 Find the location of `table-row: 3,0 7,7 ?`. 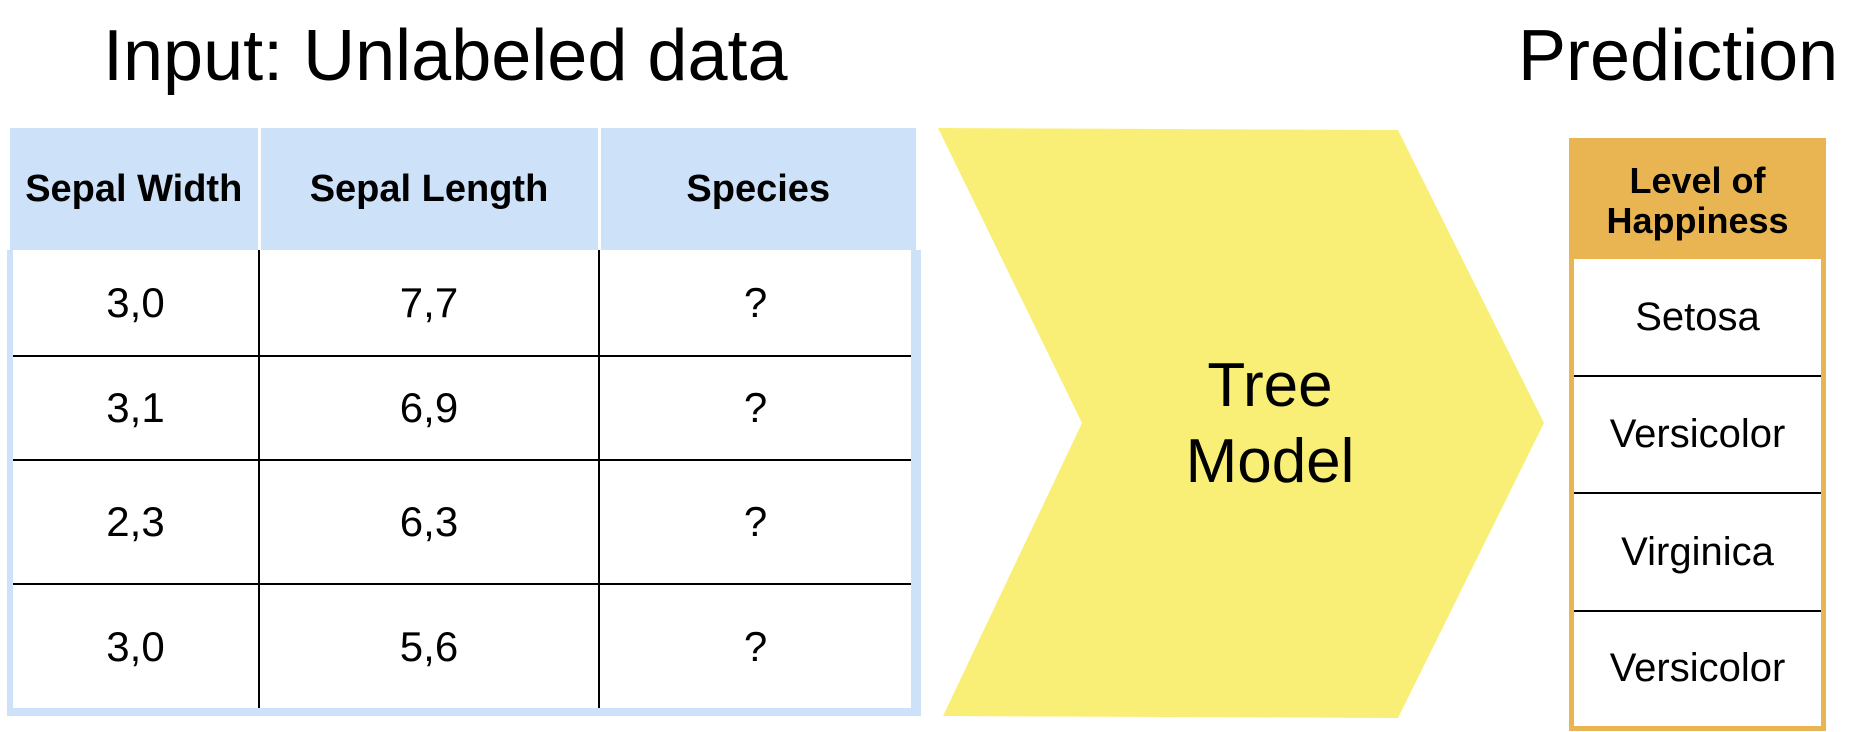

table-row: 3,0 7,7 ? is located at coordinates (464, 303).